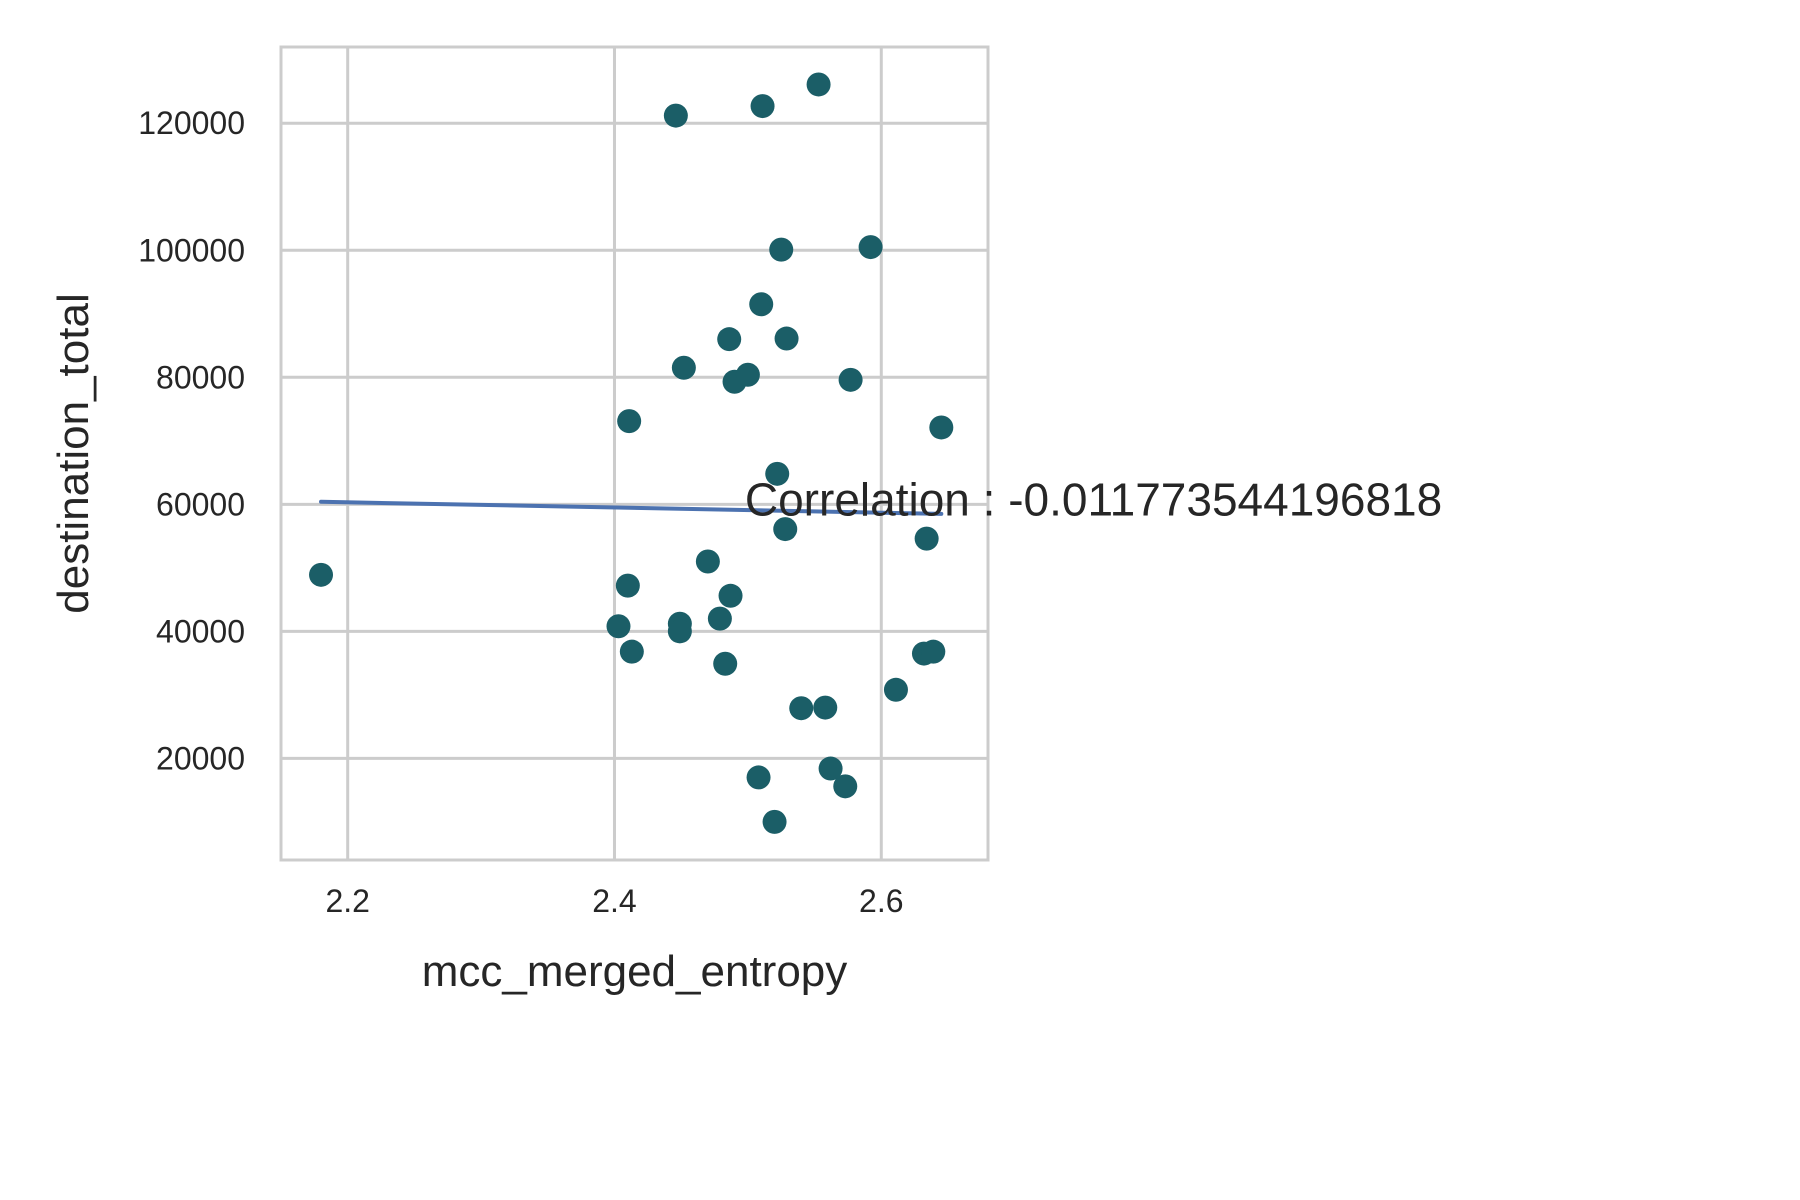 The image size is (1800, 1200). I want to click on y-tick-label: 60000, so click(200, 504).